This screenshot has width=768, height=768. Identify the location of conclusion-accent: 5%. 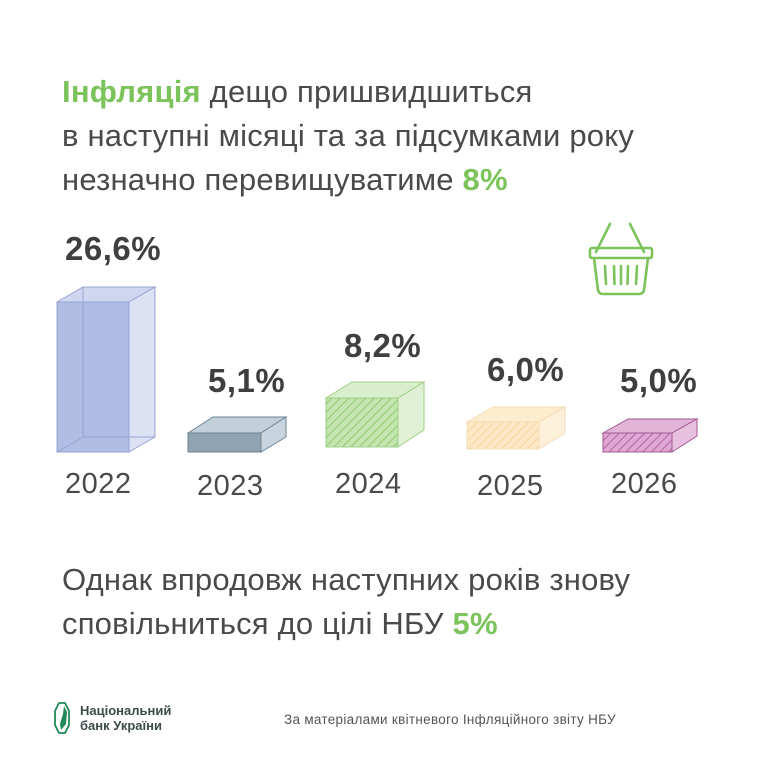
(475, 623).